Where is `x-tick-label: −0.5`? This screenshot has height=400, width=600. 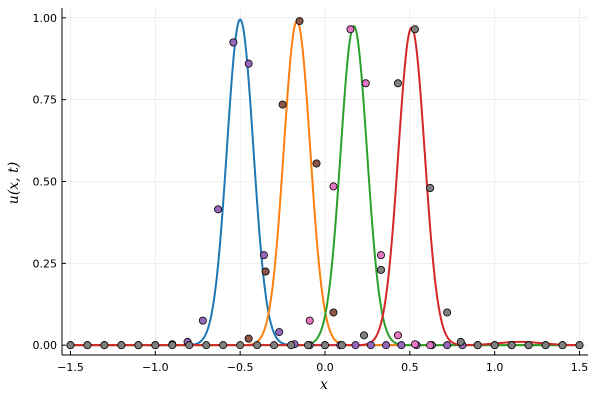
x-tick-label: −0.5 is located at coordinates (240, 367).